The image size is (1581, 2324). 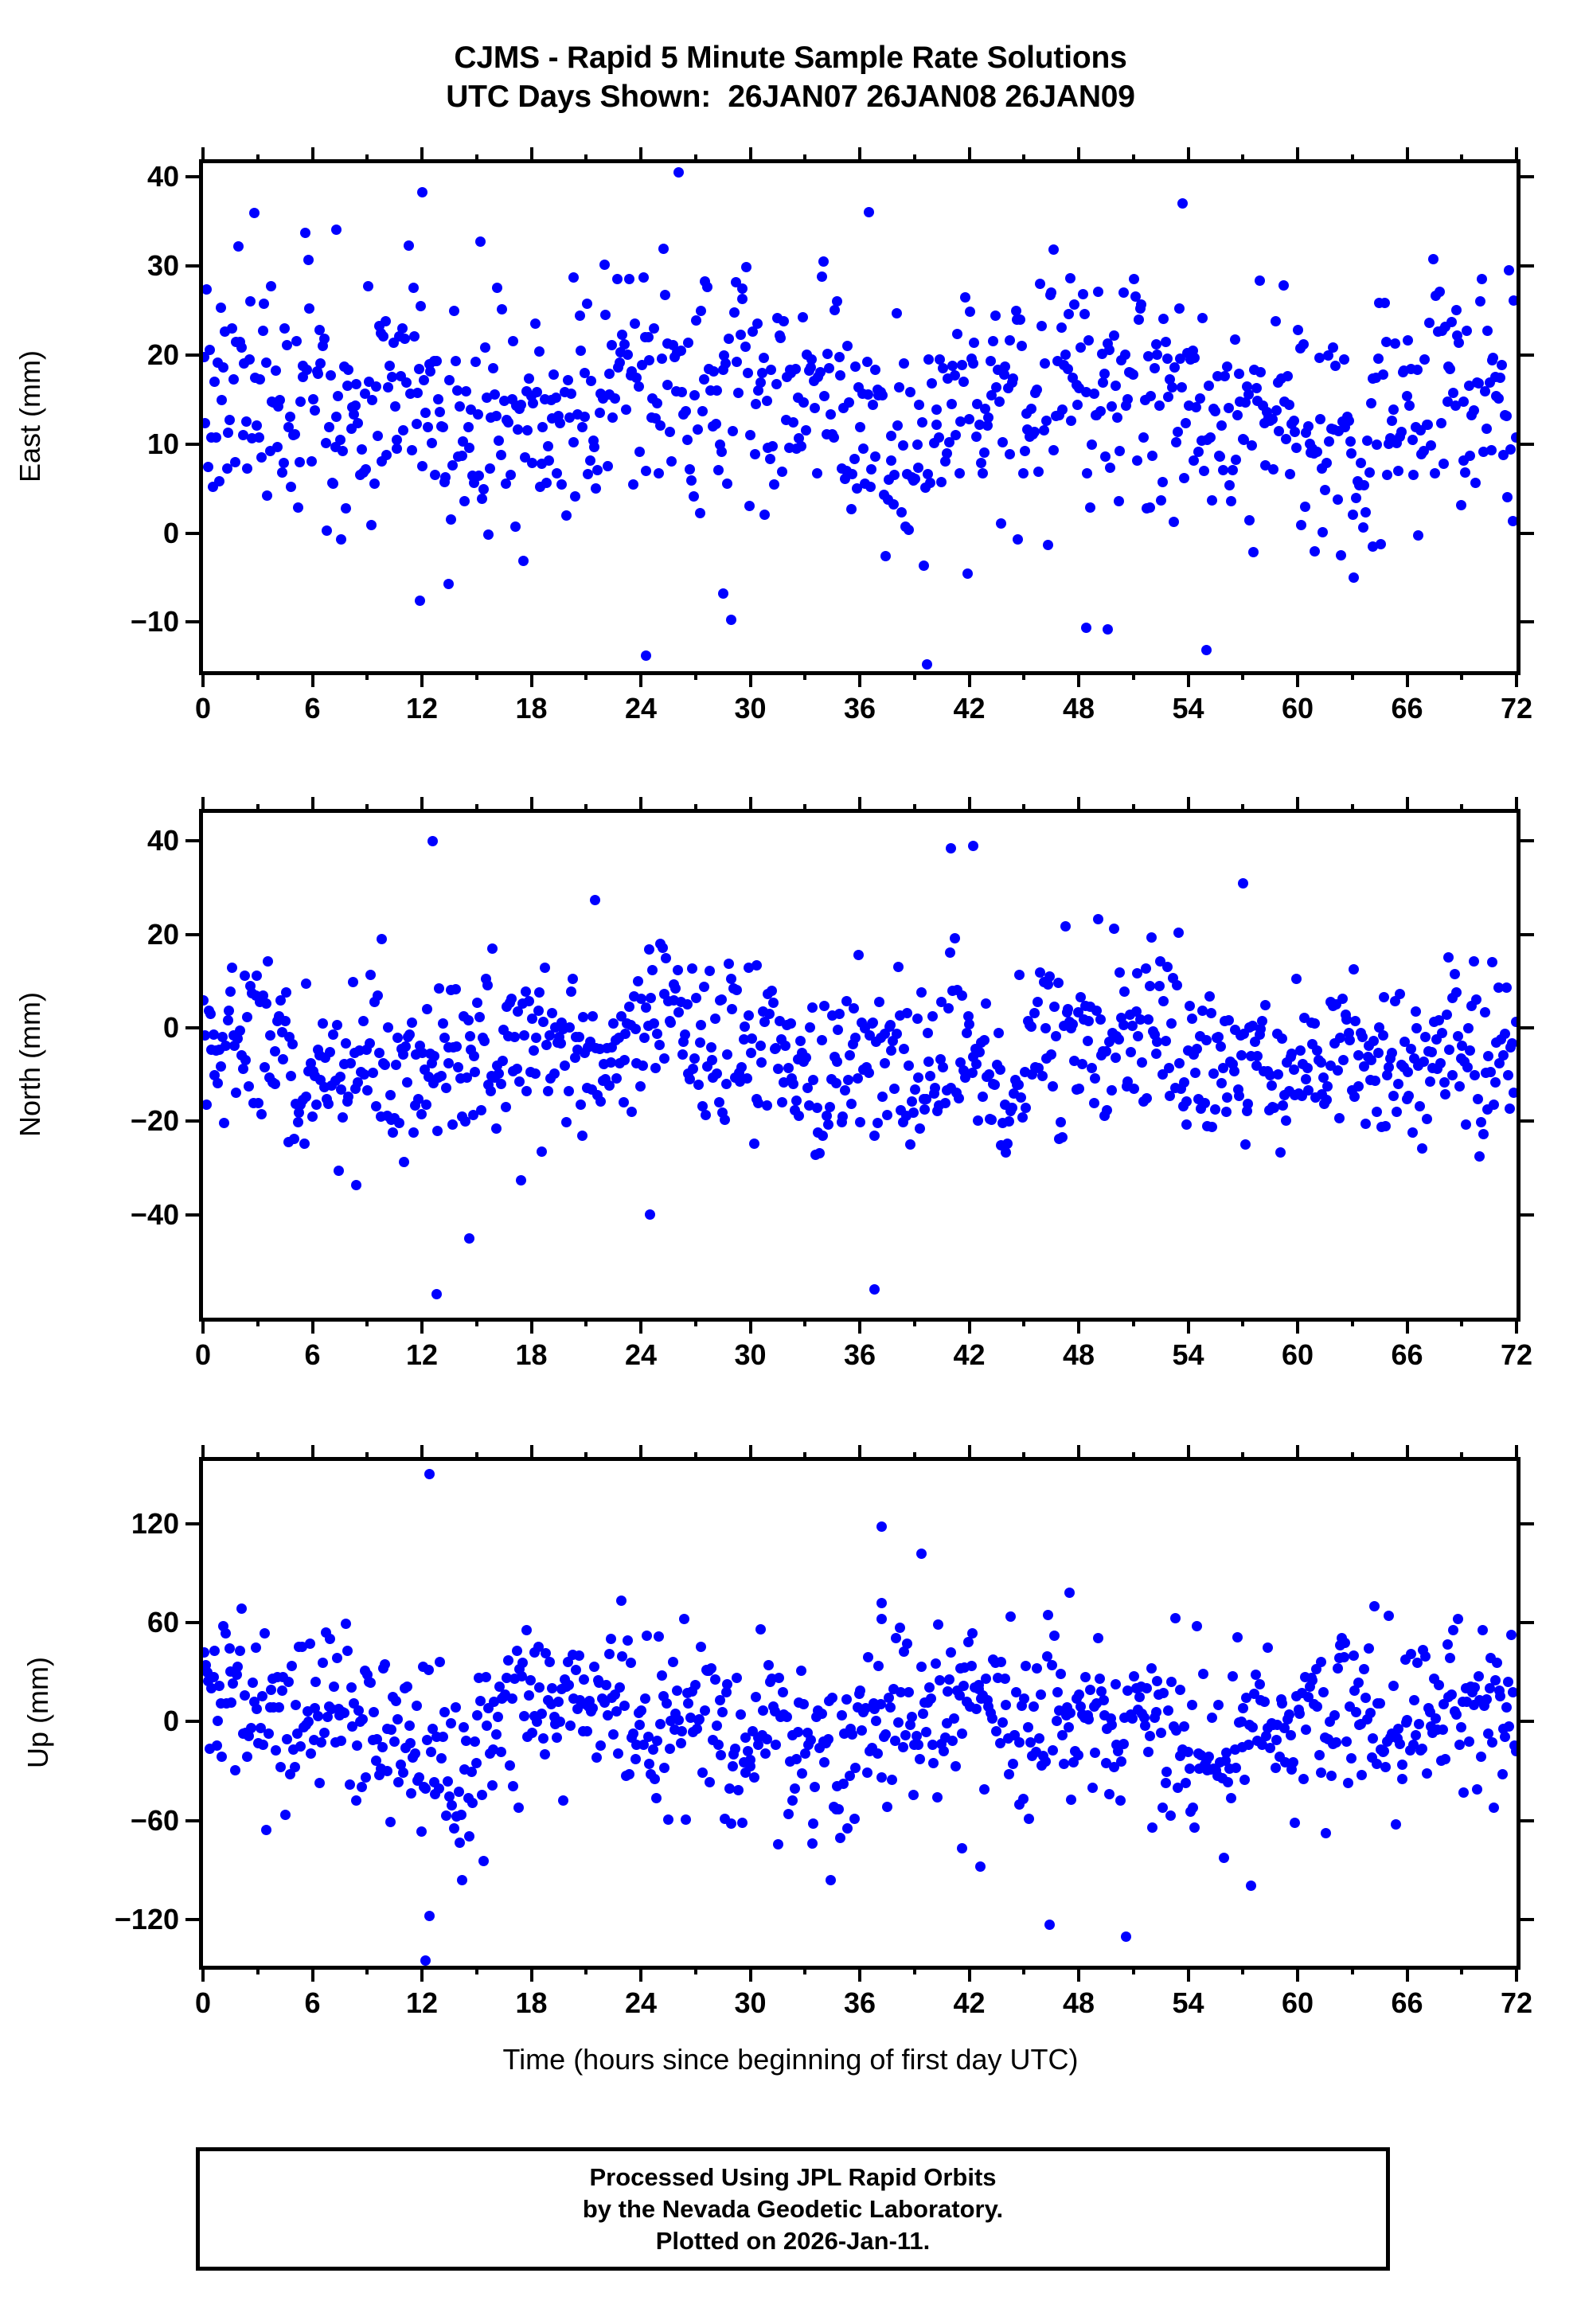 I want to click on data-point-outlier, so click(x=881, y=1620).